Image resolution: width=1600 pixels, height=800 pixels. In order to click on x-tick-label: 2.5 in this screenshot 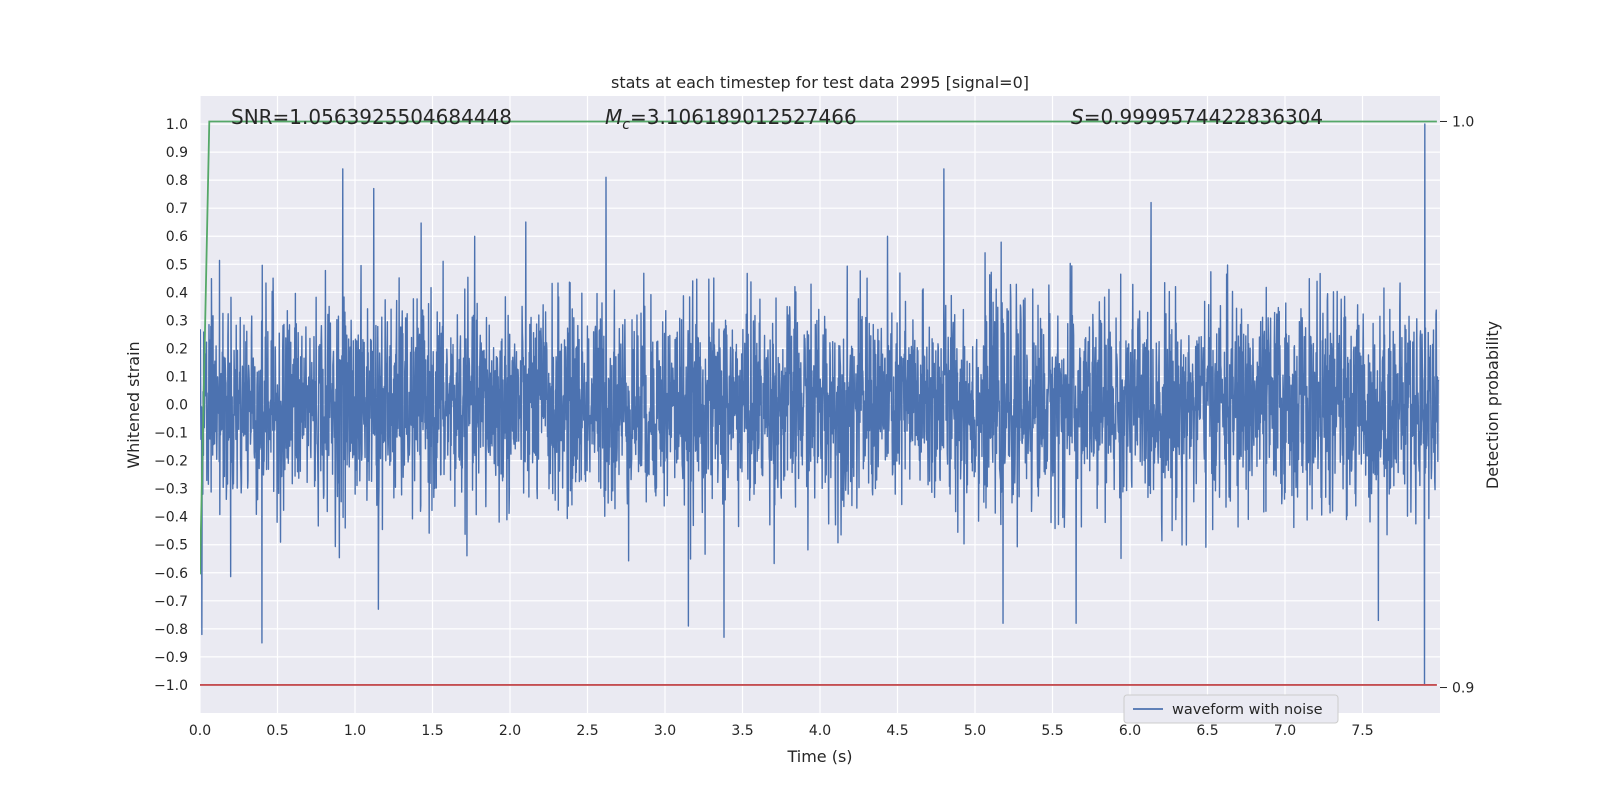, I will do `click(587, 731)`.